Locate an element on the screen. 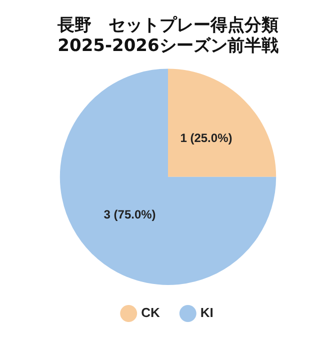 Image resolution: width=336 pixels, height=342 pixels. data-label: 3 (75.0%) is located at coordinates (130, 214).